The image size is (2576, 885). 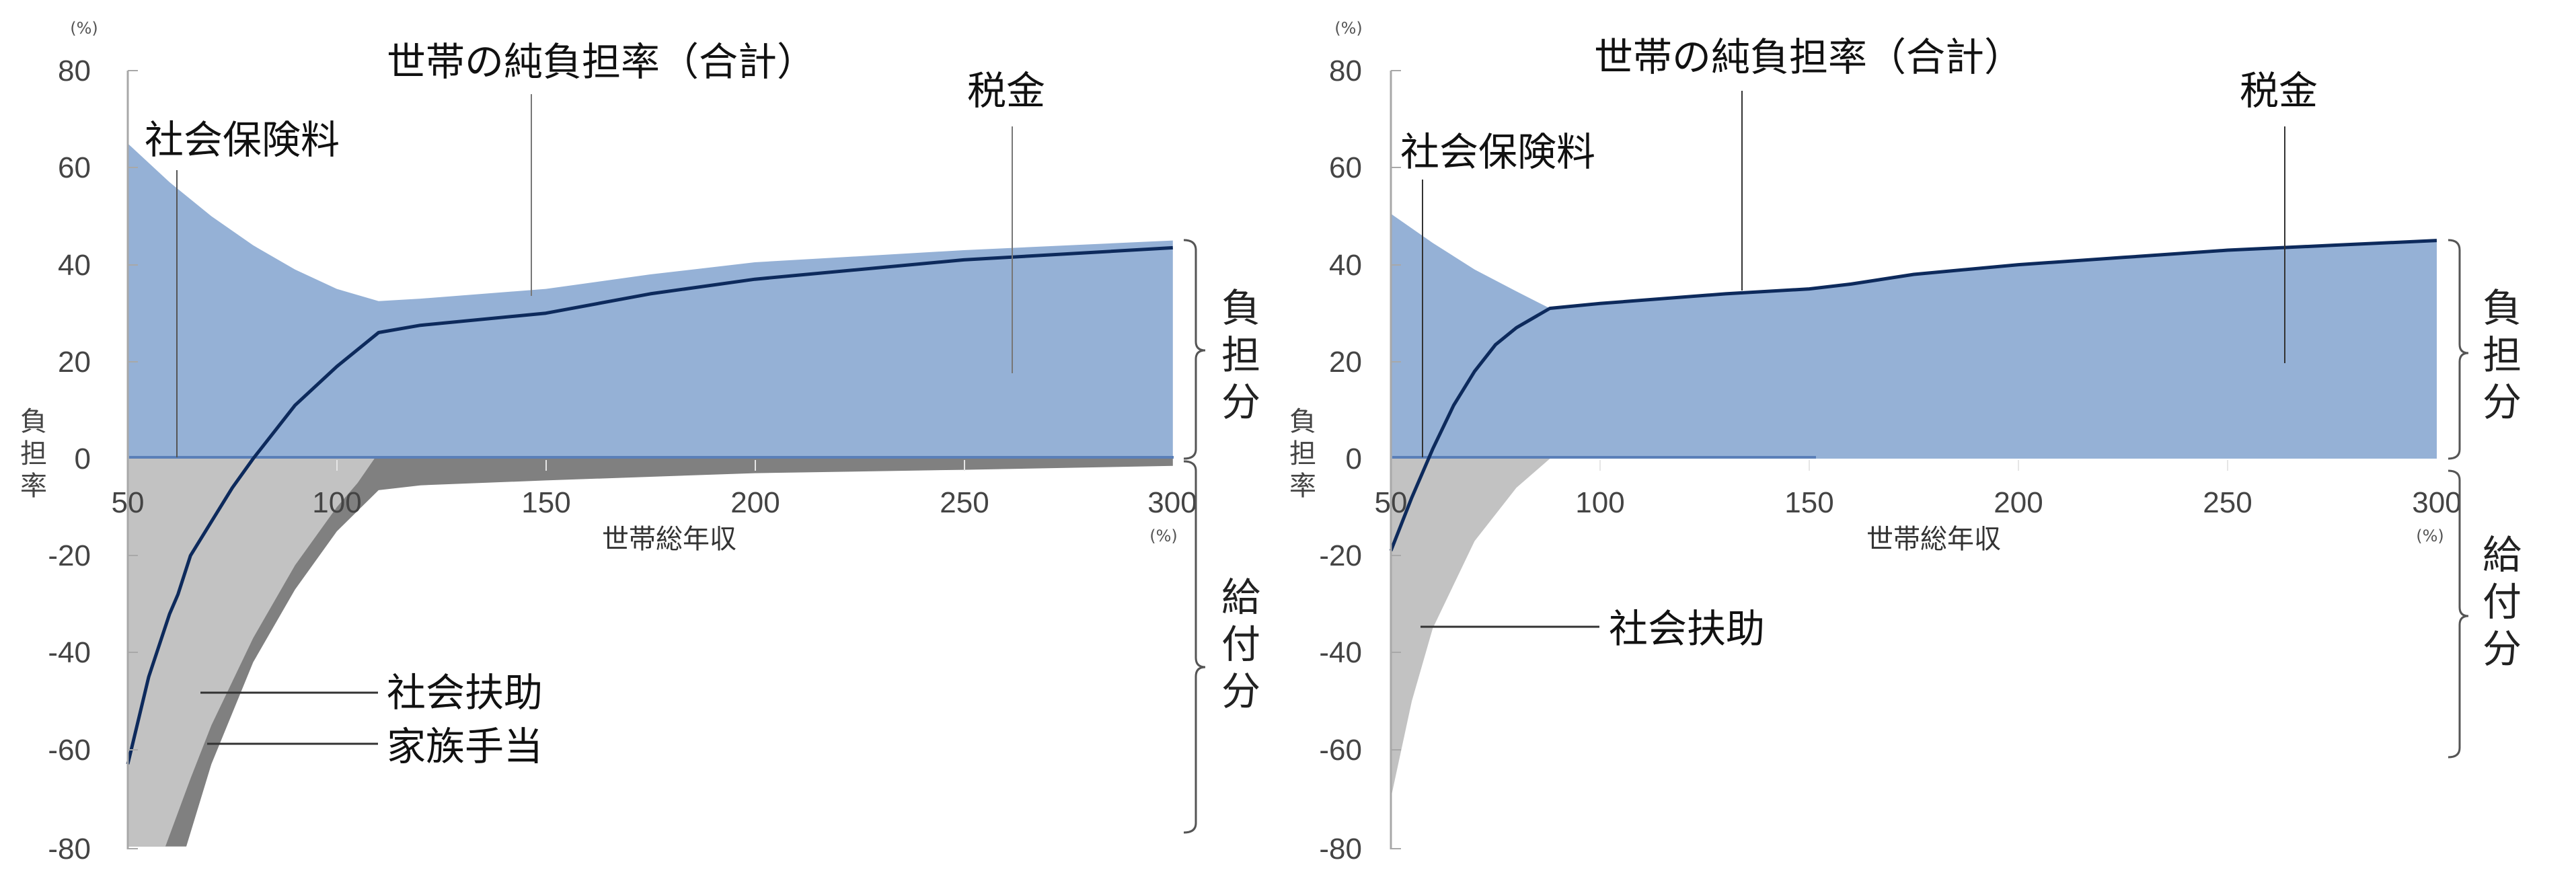 I want to click on net-burden-line, so click(x=1913, y=395).